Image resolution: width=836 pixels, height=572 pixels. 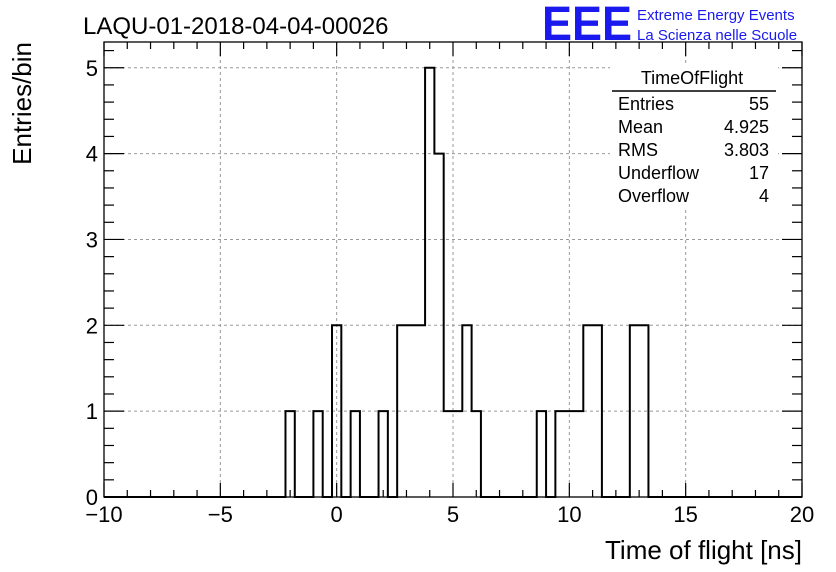 What do you see at coordinates (453, 514) in the screenshot?
I see `x-tick-label: 5` at bounding box center [453, 514].